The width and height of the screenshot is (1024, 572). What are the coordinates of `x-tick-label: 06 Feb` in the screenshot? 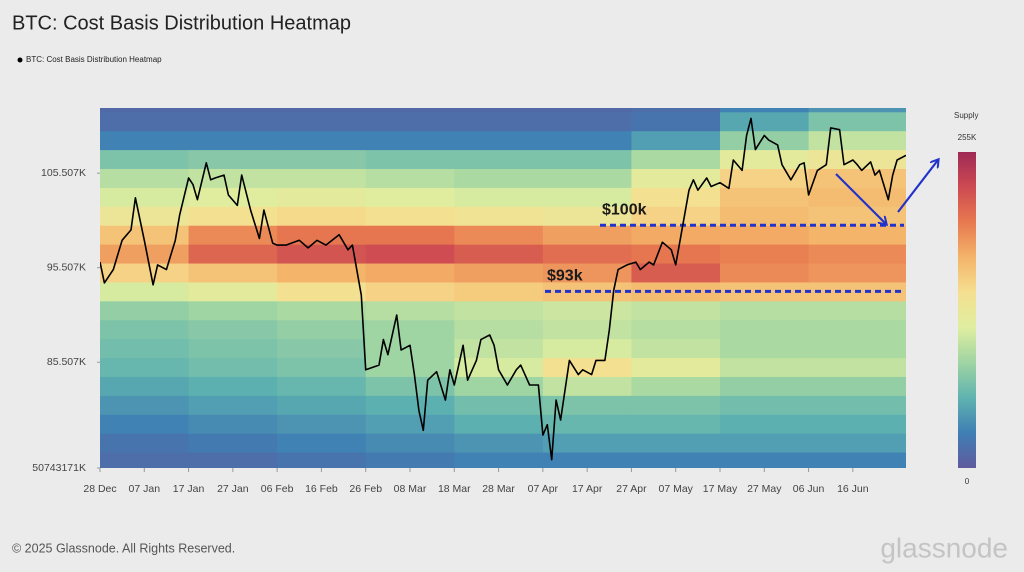 It's located at (277, 489).